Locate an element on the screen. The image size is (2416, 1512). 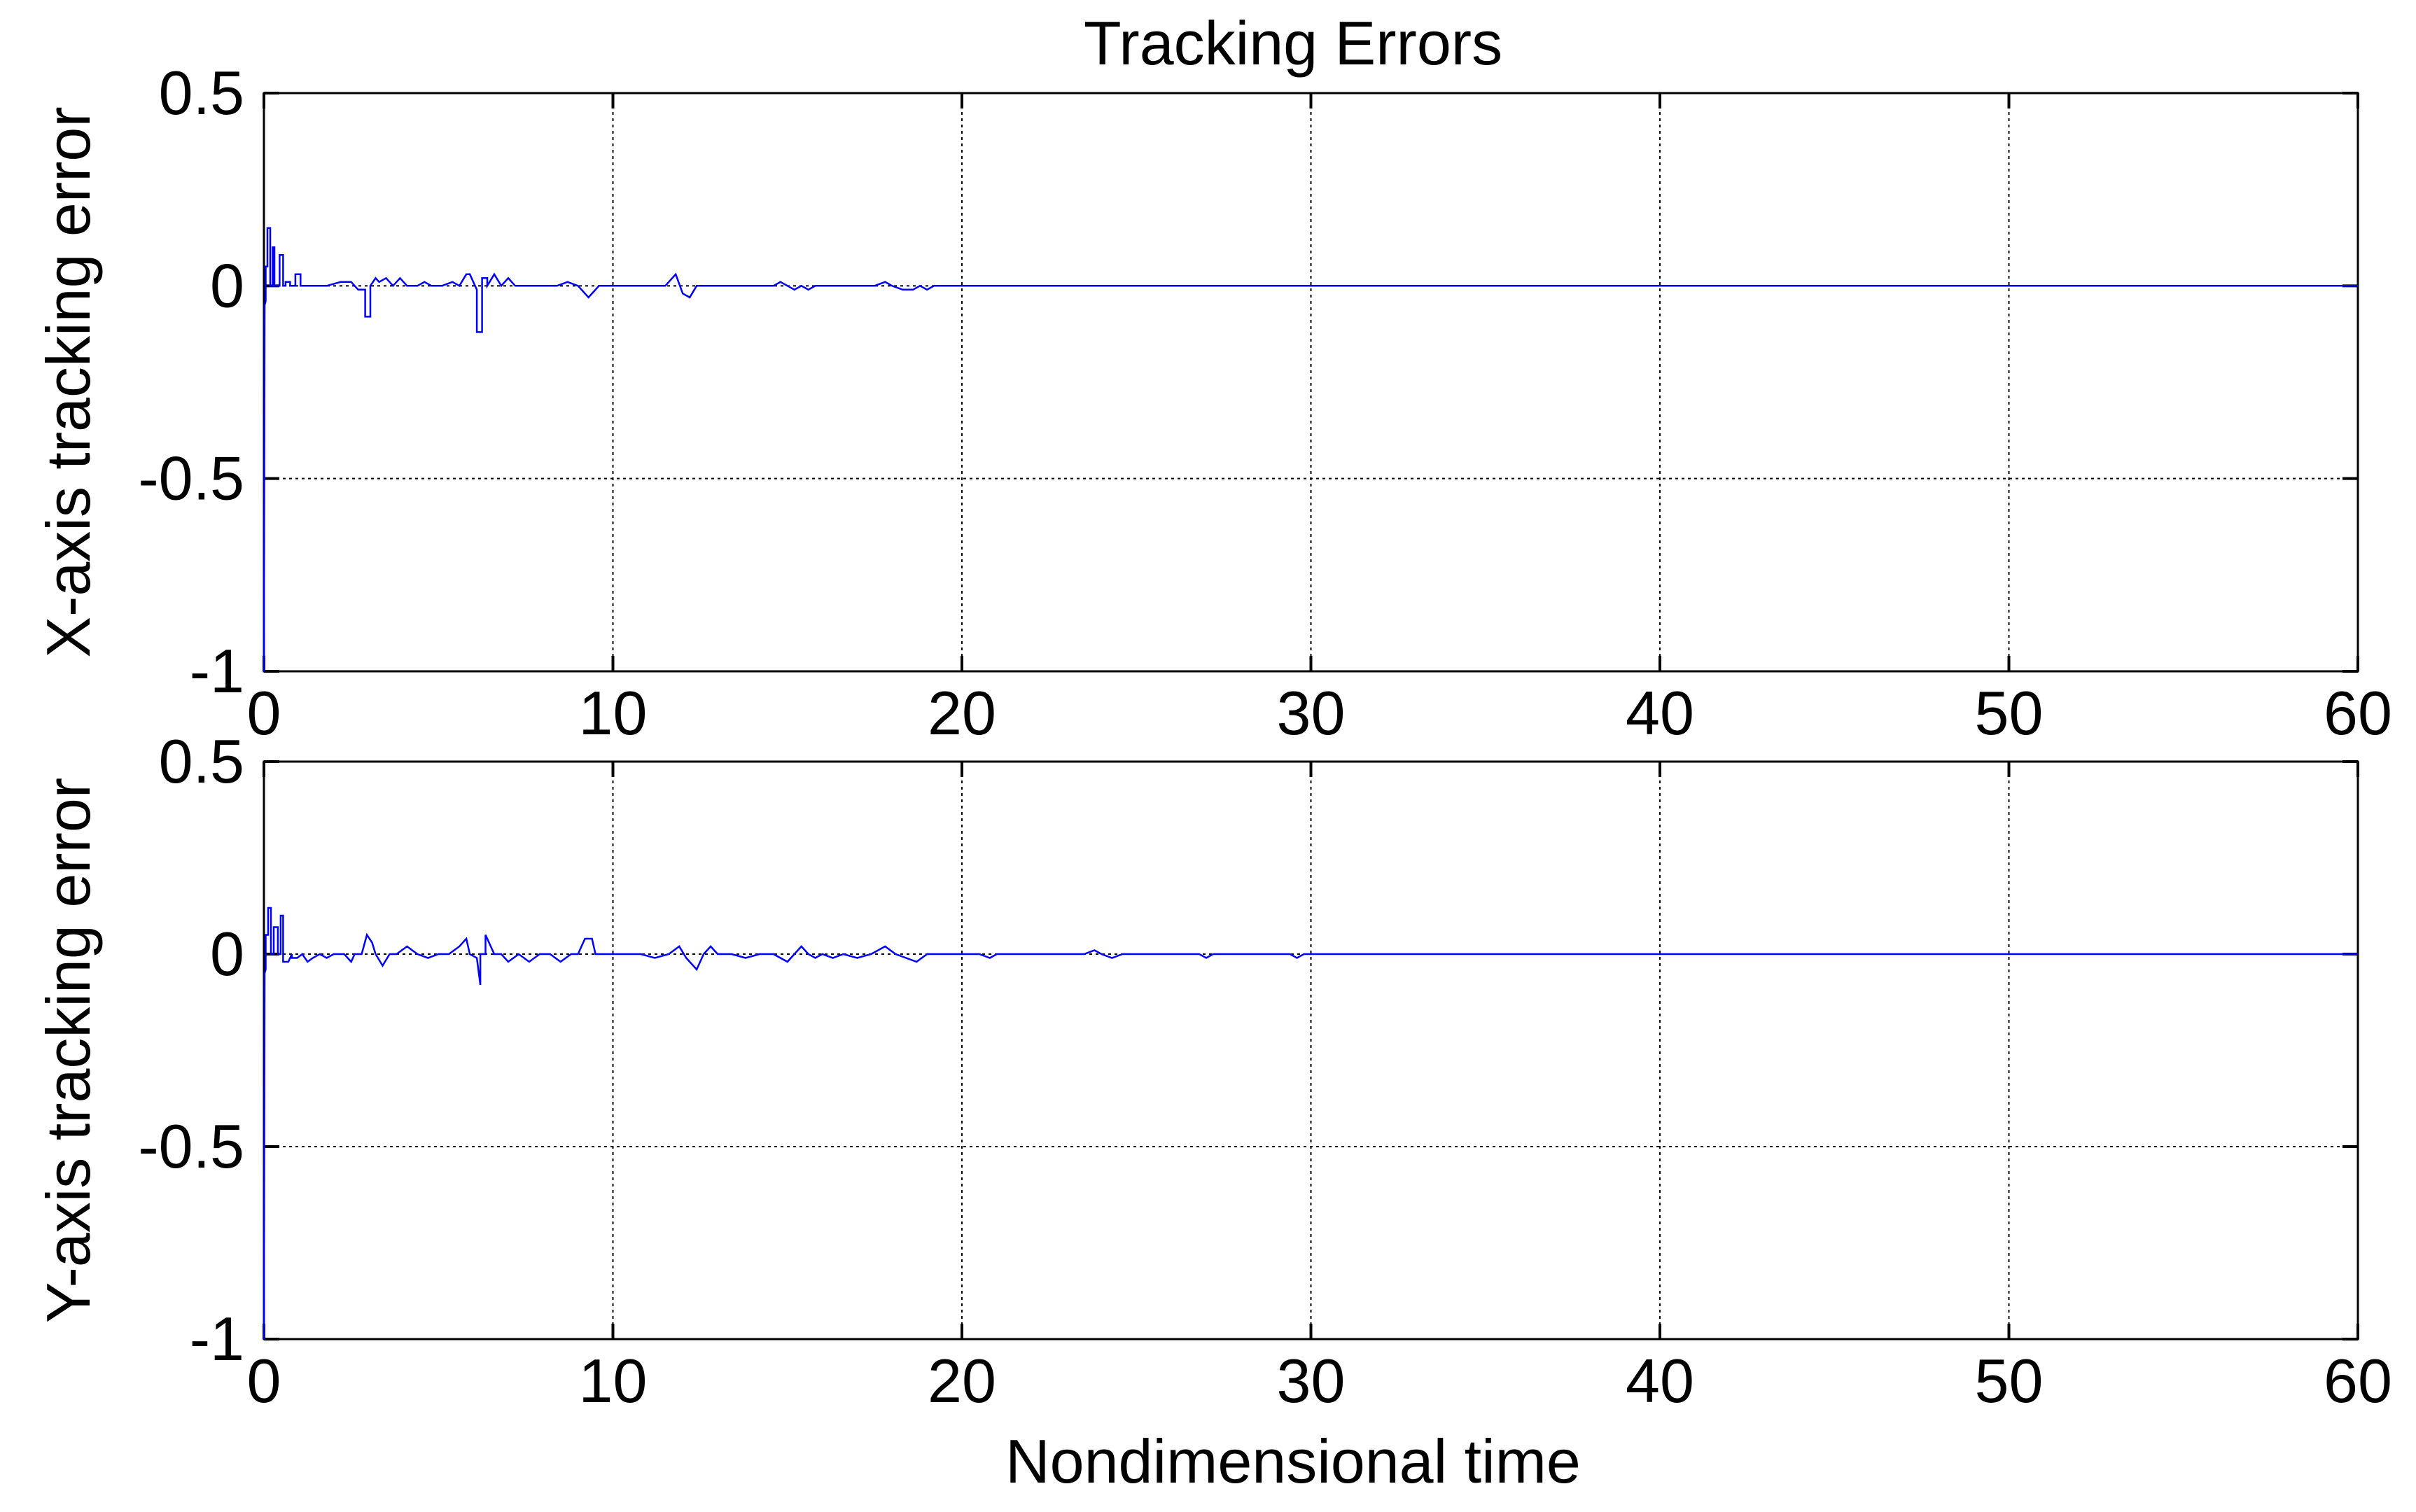
chart-title: Tracking Errors is located at coordinates (1293, 43).